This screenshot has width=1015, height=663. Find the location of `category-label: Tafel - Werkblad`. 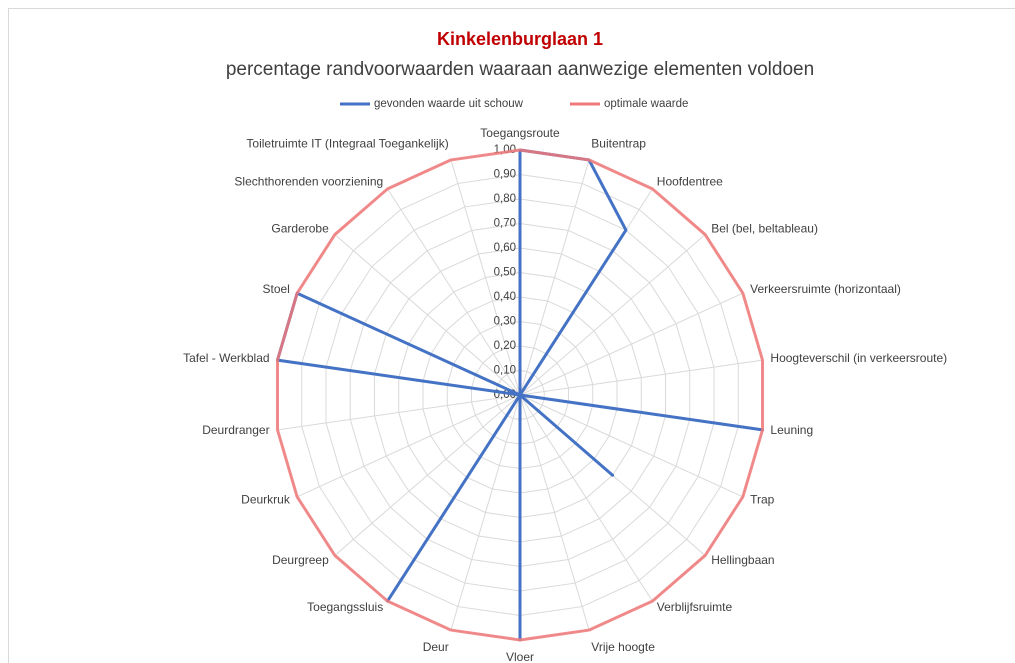

category-label: Tafel - Werkblad is located at coordinates (226, 358).